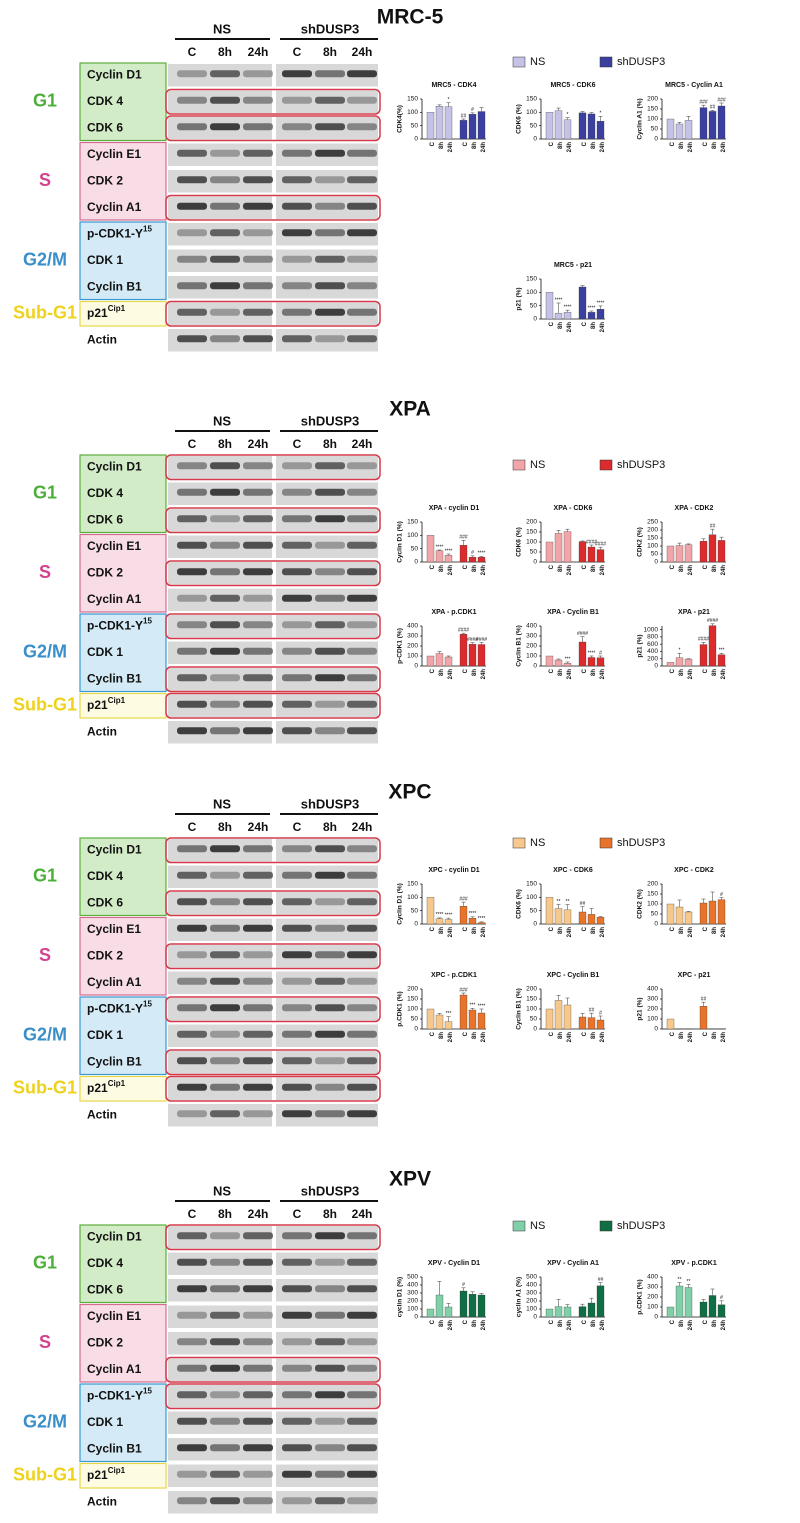 This screenshot has width=800, height=1523. What do you see at coordinates (192, 52) in the screenshot?
I see `lane-label: C` at bounding box center [192, 52].